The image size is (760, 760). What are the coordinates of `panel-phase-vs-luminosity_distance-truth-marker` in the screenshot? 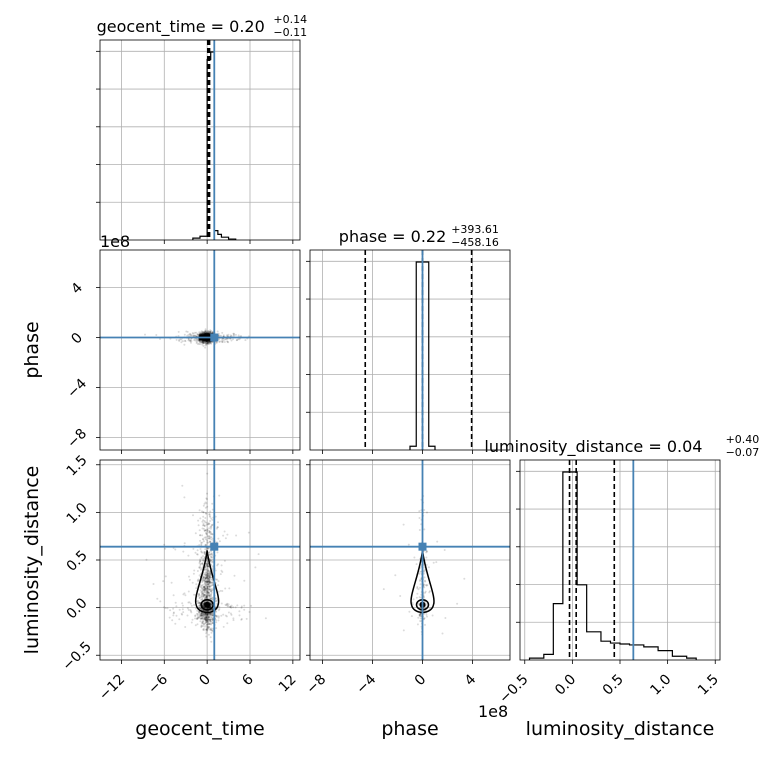 It's located at (422, 546).